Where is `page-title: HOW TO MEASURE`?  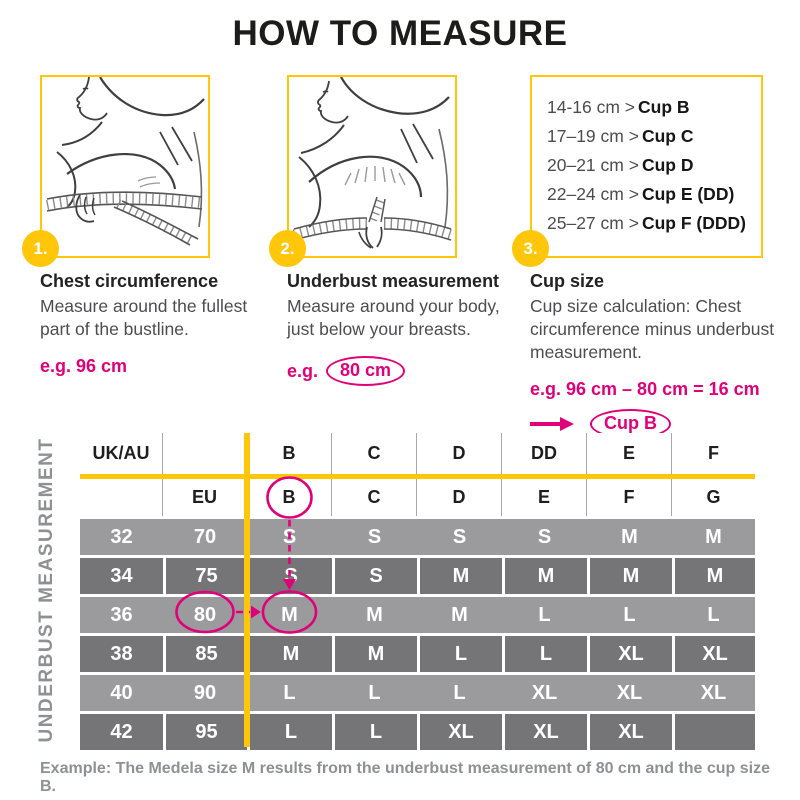 page-title: HOW TO MEASURE is located at coordinates (400, 33).